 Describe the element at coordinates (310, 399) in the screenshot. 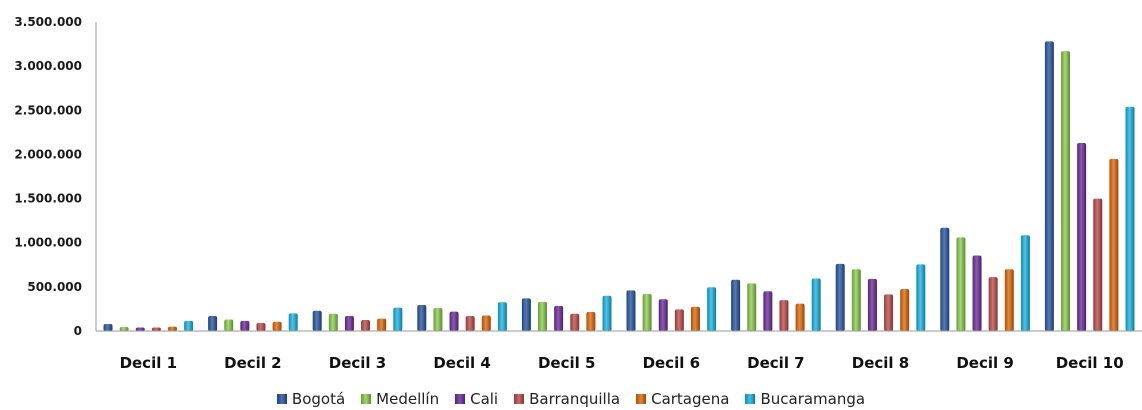

I see `legend-item: Bogotá` at that location.